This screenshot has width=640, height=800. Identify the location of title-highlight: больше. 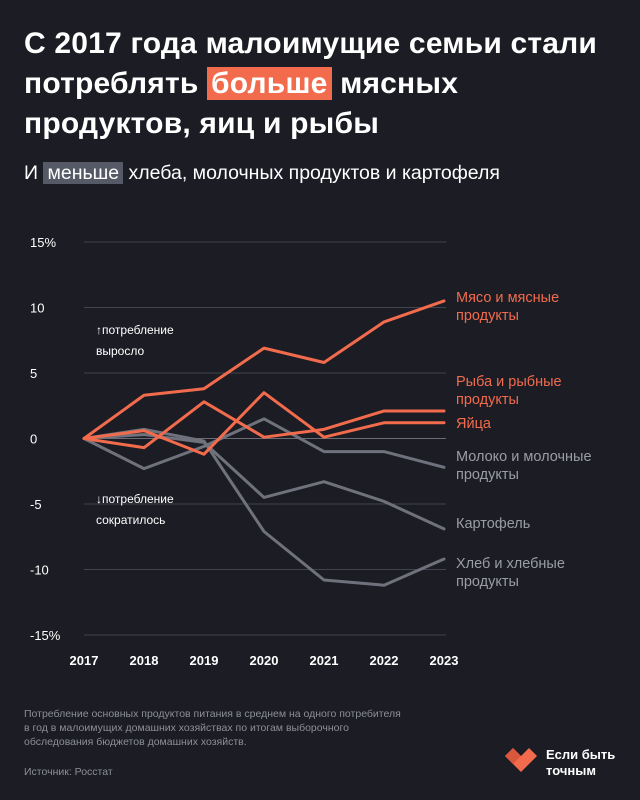
(269, 83).